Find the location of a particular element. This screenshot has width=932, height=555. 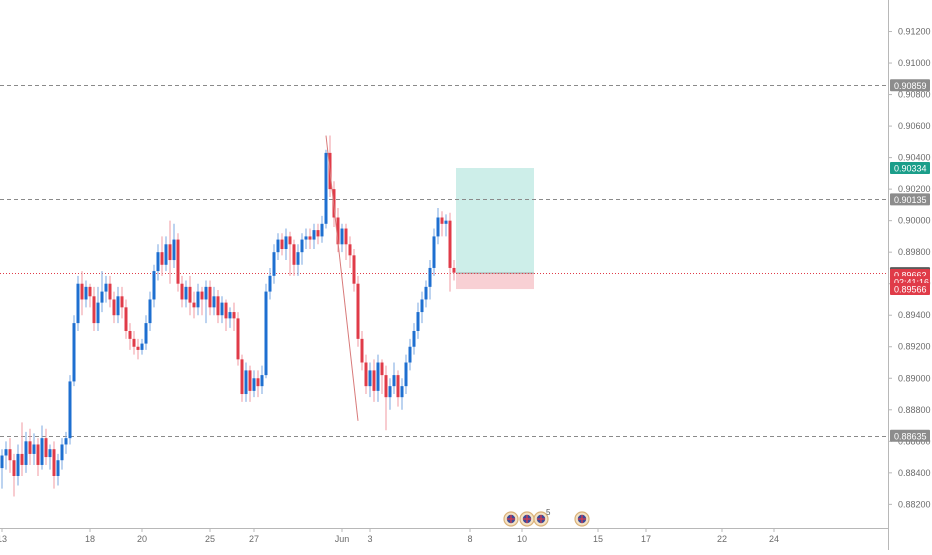

loss-zone is located at coordinates (495, 281).